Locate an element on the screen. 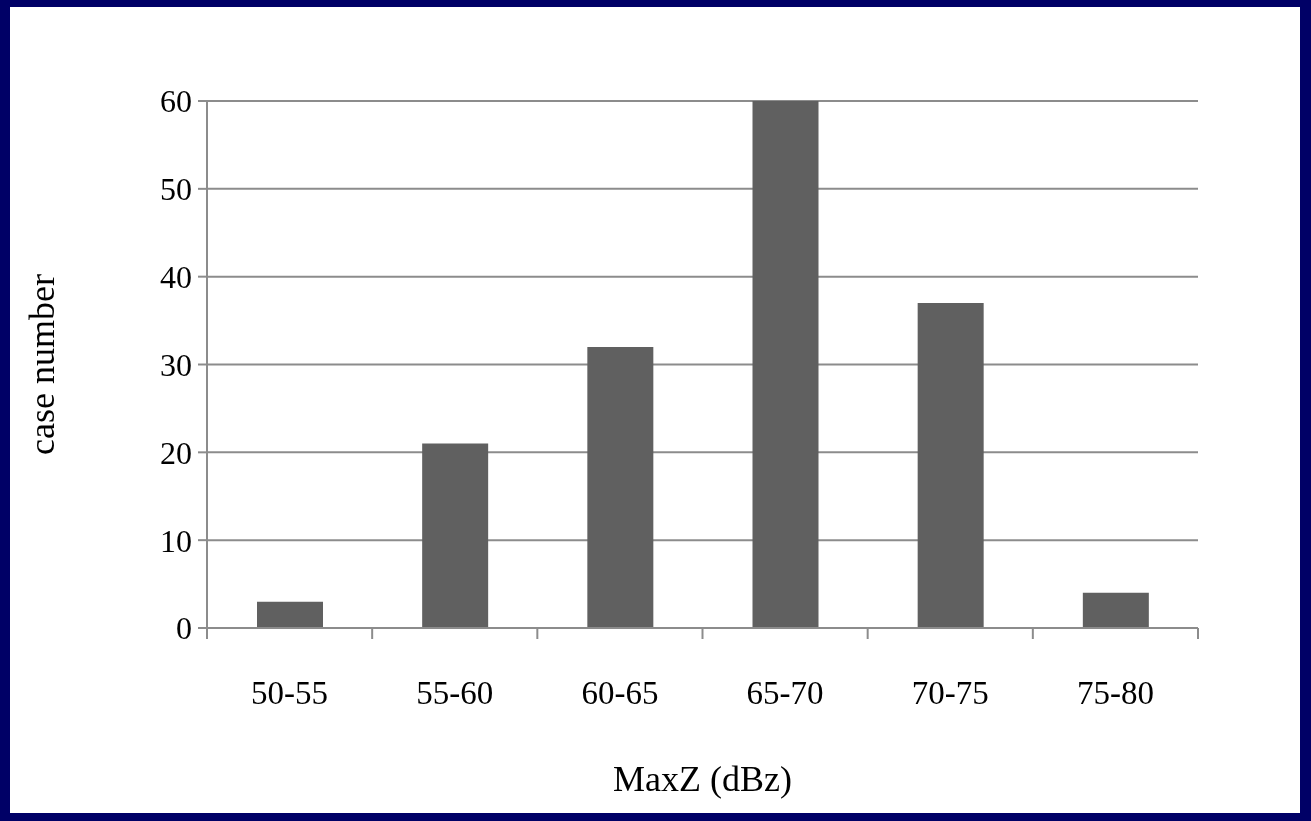 The image size is (1311, 821). y-tick-label: 50 is located at coordinates (176, 189).